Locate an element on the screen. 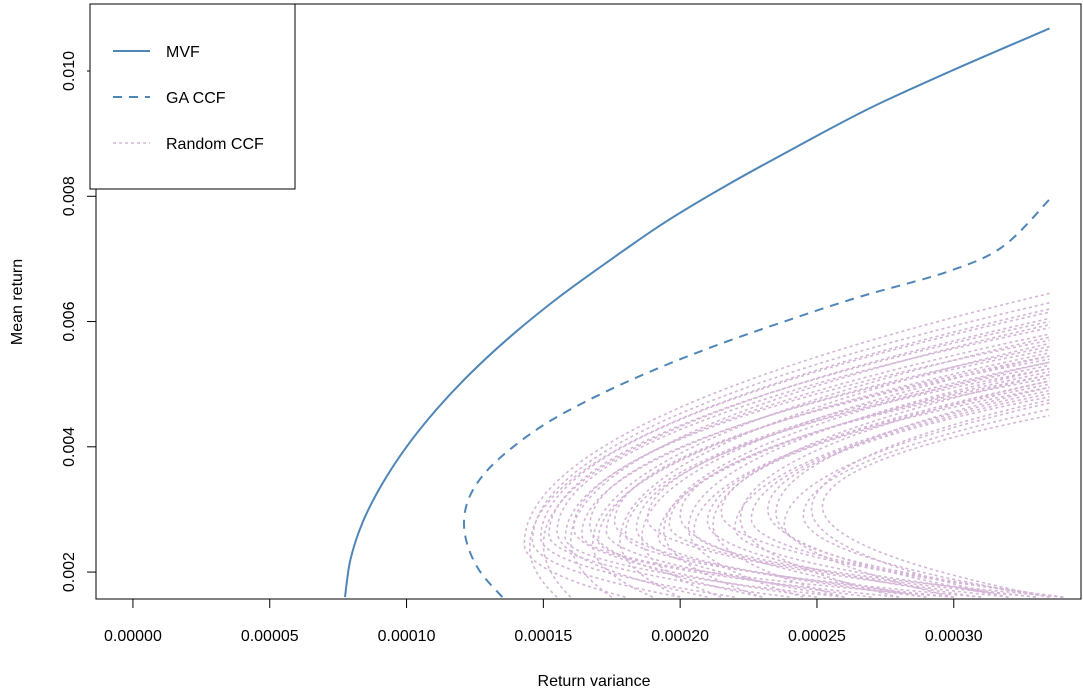 This screenshot has height=695, width=1083. y-tick-label: 0.002 is located at coordinates (69, 572).